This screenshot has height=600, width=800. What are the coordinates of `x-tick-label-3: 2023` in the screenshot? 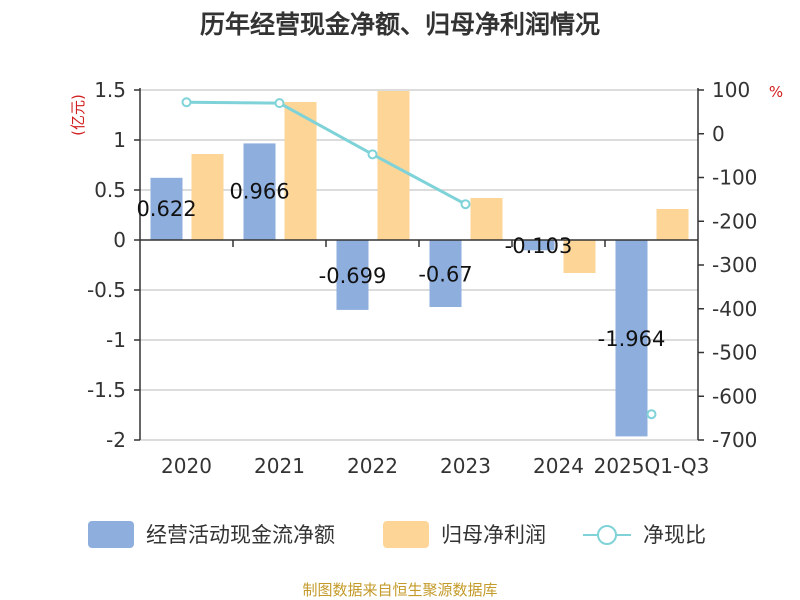 It's located at (465, 466).